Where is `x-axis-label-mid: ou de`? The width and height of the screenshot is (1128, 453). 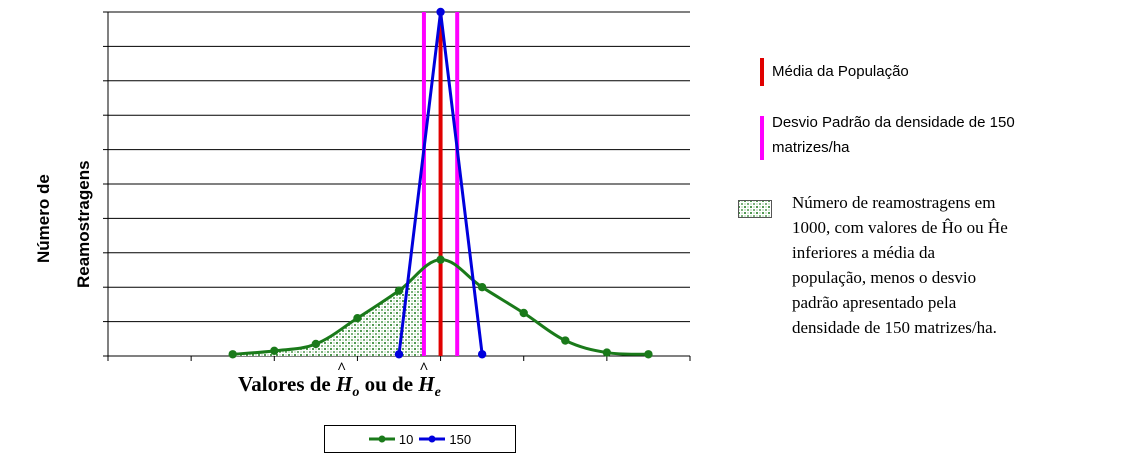 x-axis-label-mid: ou de is located at coordinates (389, 384).